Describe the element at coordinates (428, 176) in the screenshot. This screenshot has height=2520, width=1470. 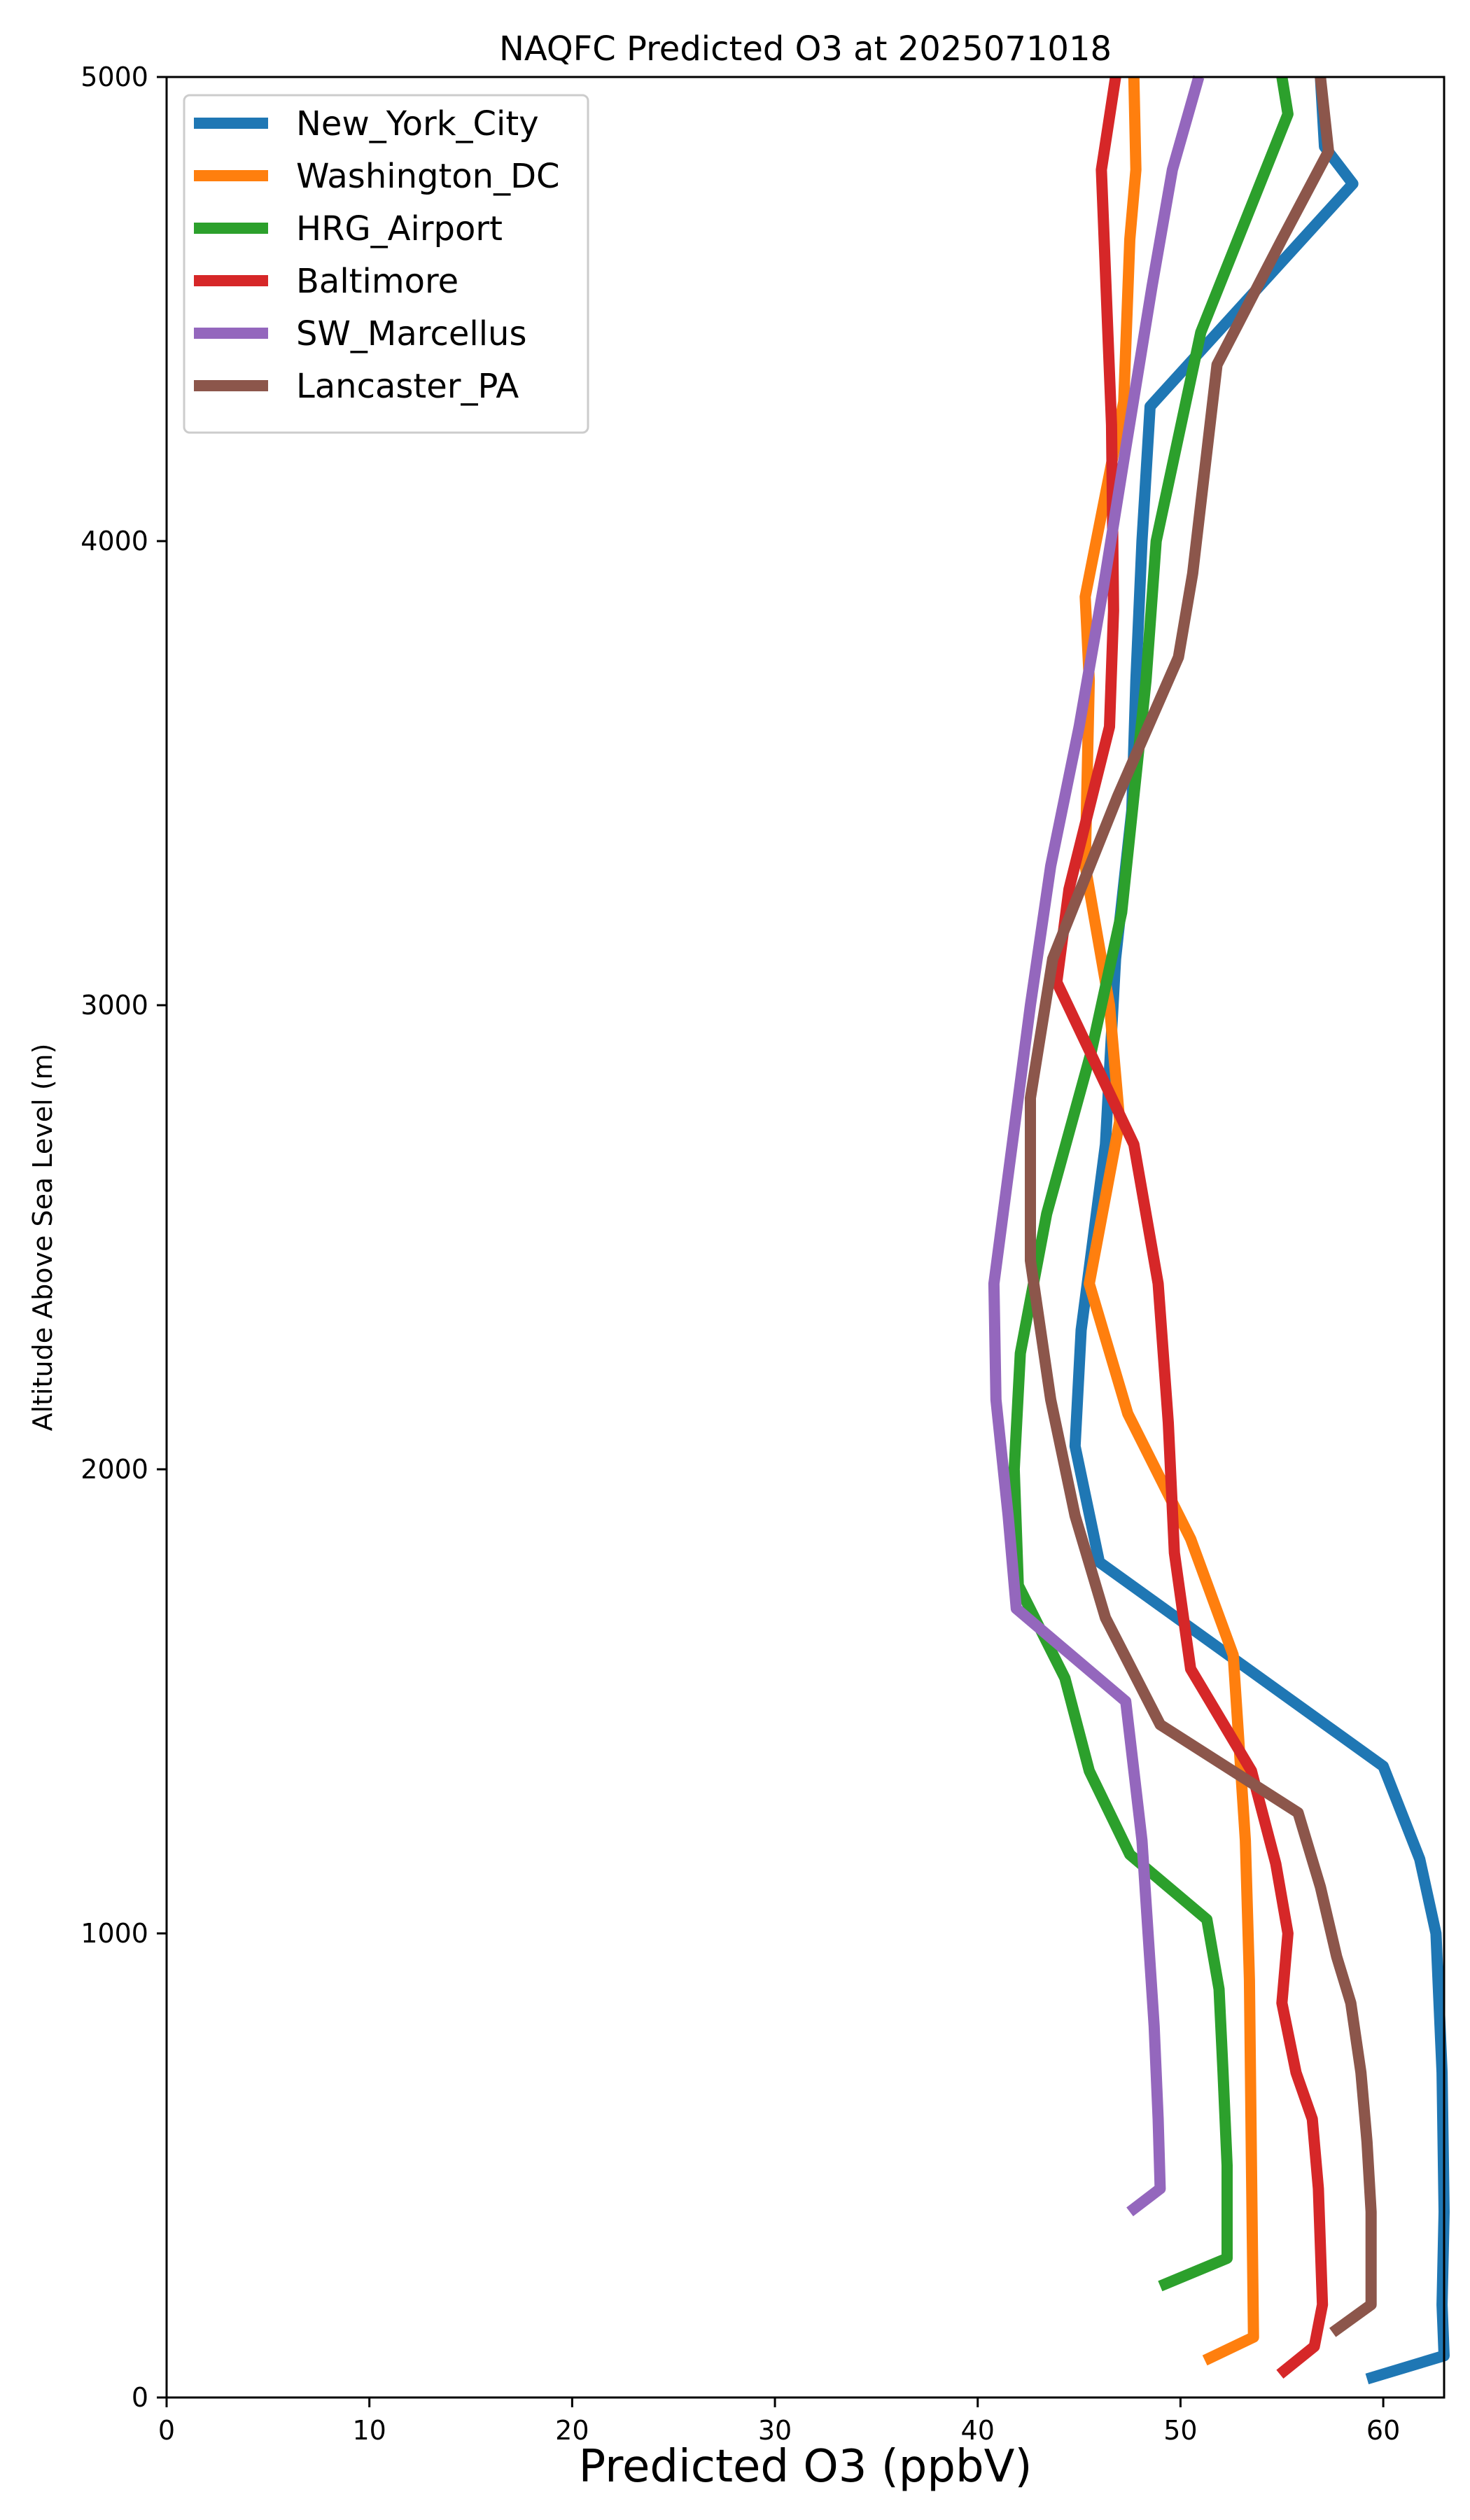
I see `legend-entry-label: Washington_DC` at that location.